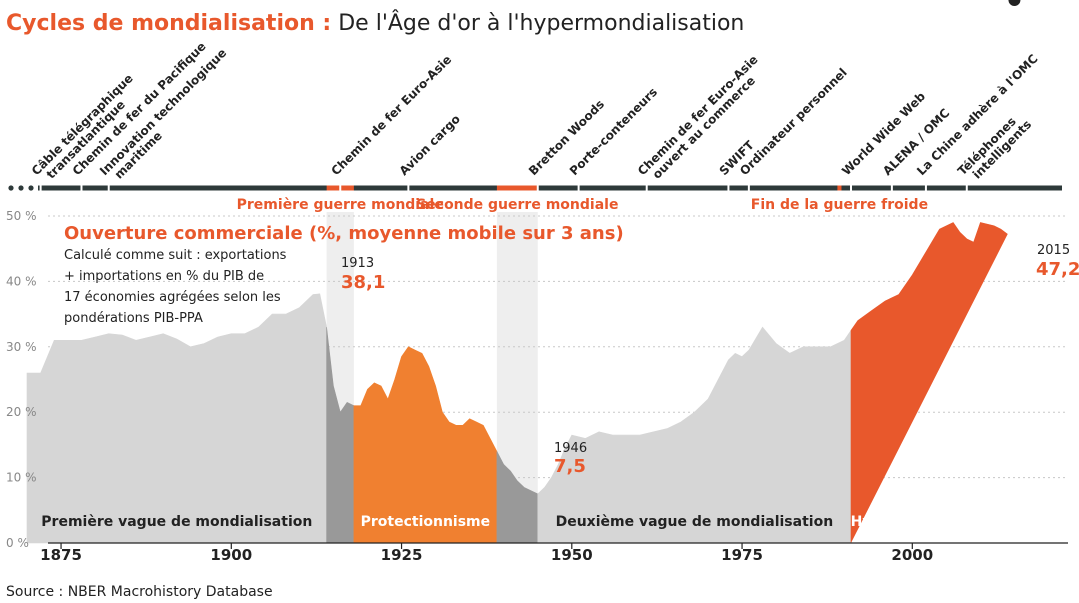 The width and height of the screenshot is (1079, 603). Describe the element at coordinates (357, 263) in the screenshot. I see `annotation-1913-year: 1913` at that location.